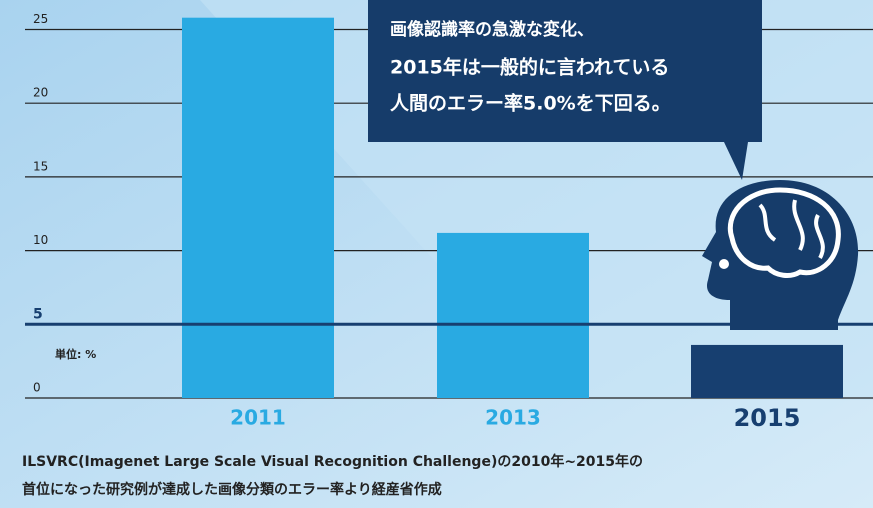  What do you see at coordinates (492, 29) in the screenshot?
I see `callout-text: 画像認識率の急激な変化、` at bounding box center [492, 29].